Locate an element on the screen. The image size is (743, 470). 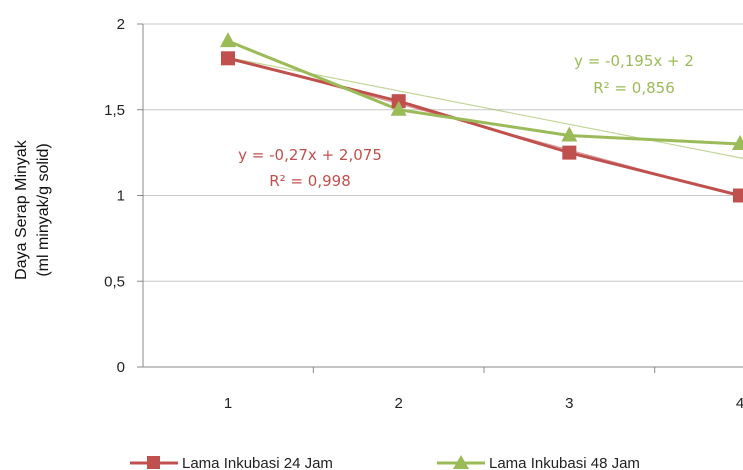
x-tick-label: 4 is located at coordinates (739, 403).